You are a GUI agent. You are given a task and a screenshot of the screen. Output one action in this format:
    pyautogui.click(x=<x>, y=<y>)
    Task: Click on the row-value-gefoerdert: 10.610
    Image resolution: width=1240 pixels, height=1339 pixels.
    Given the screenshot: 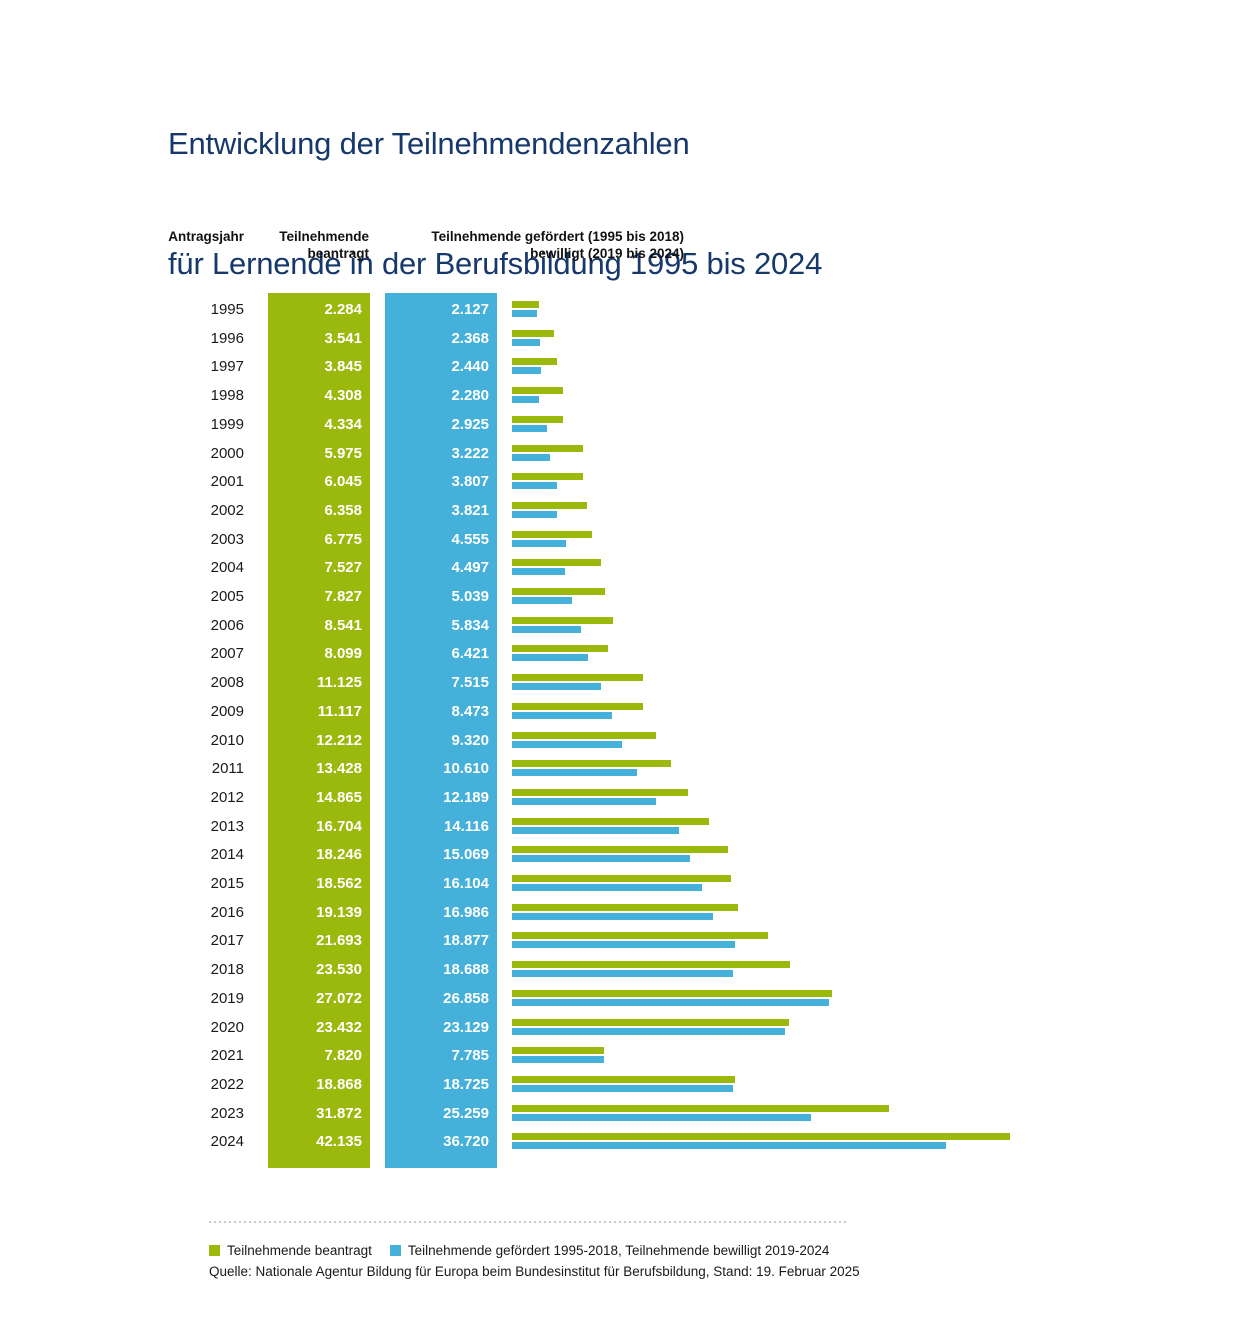 What is the action you would take?
    pyautogui.click(x=466, y=769)
    